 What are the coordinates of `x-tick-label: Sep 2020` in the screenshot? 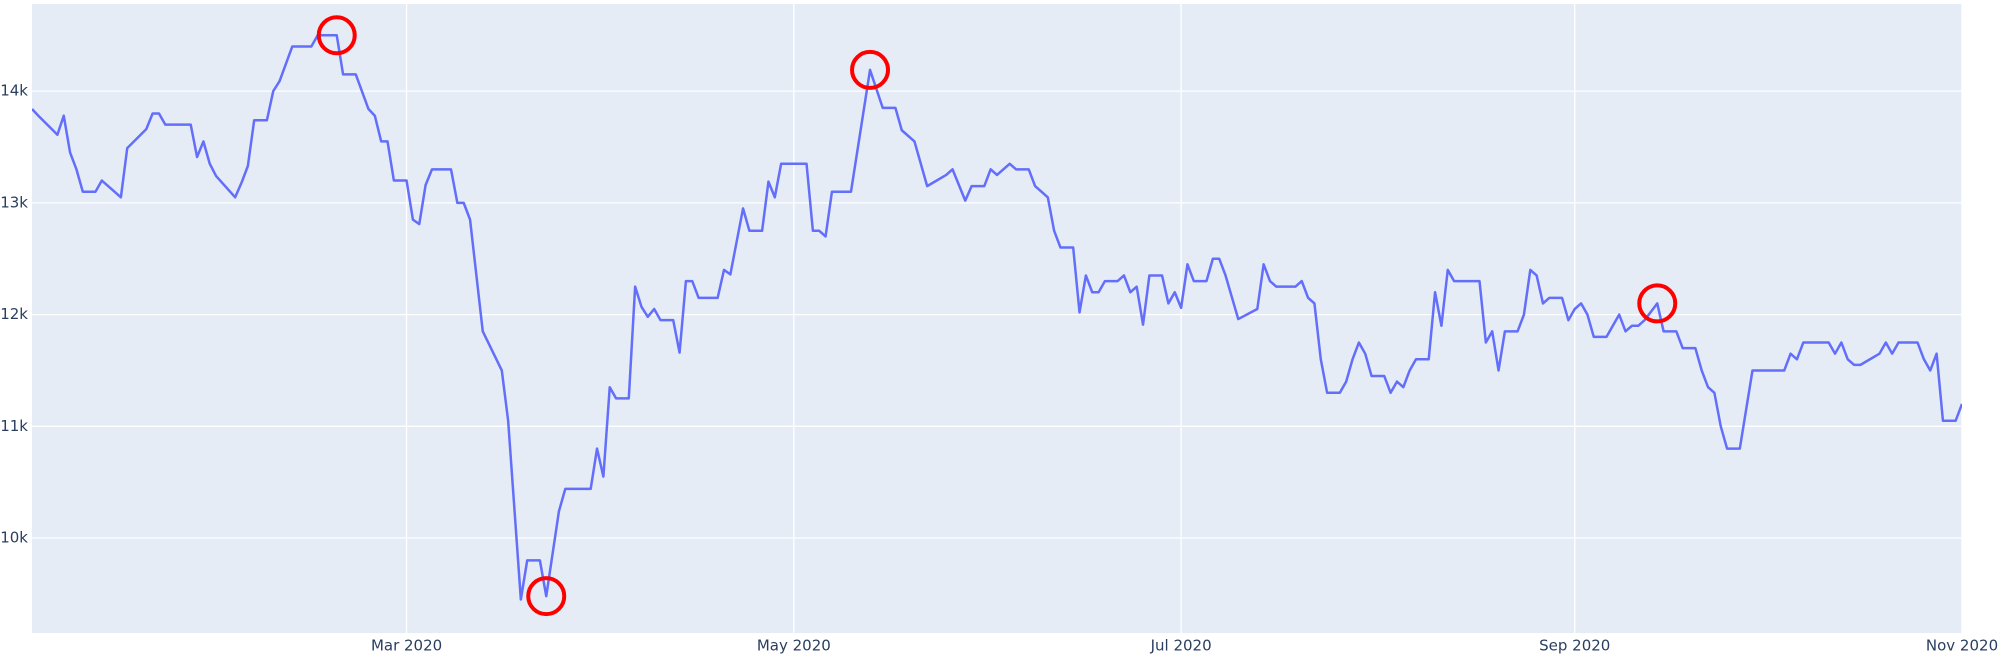 It's located at (1574, 646).